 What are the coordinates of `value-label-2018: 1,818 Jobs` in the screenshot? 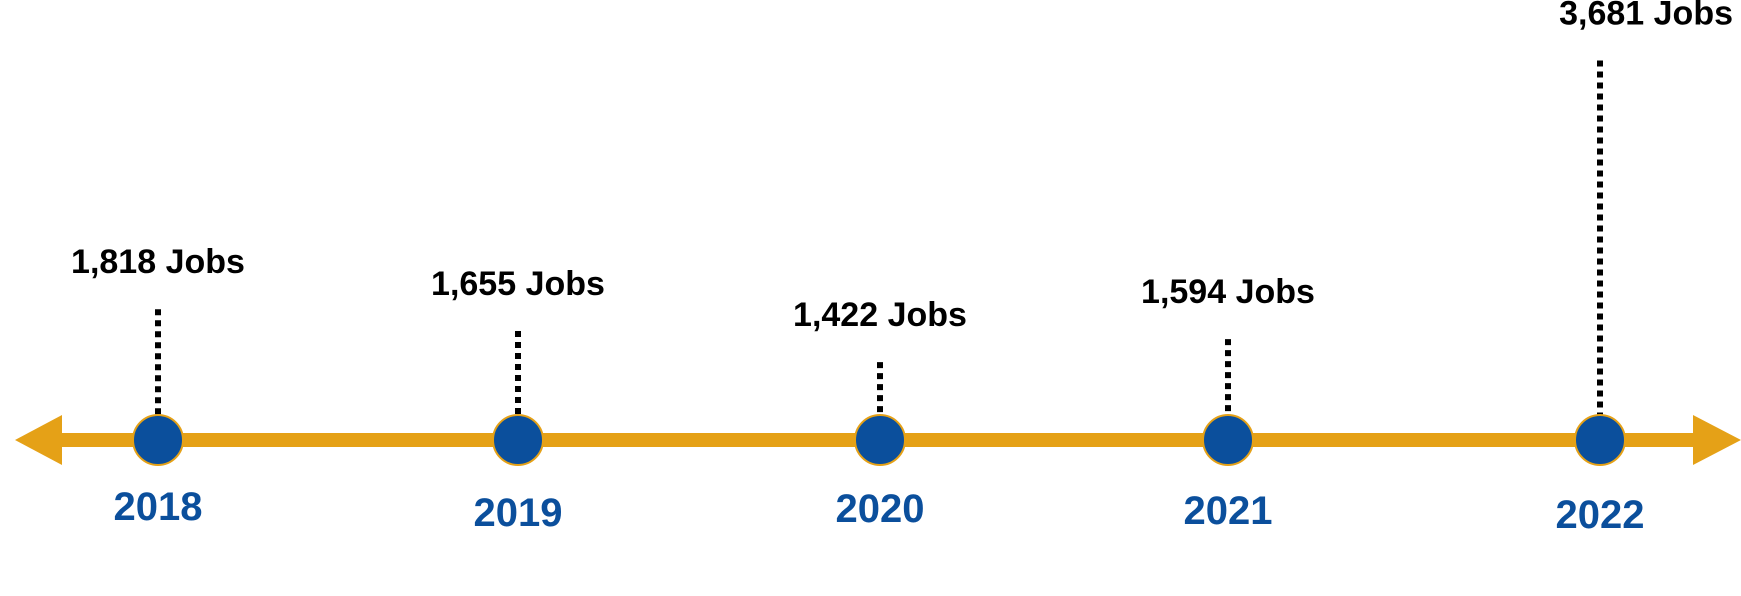 It's located at (158, 262).